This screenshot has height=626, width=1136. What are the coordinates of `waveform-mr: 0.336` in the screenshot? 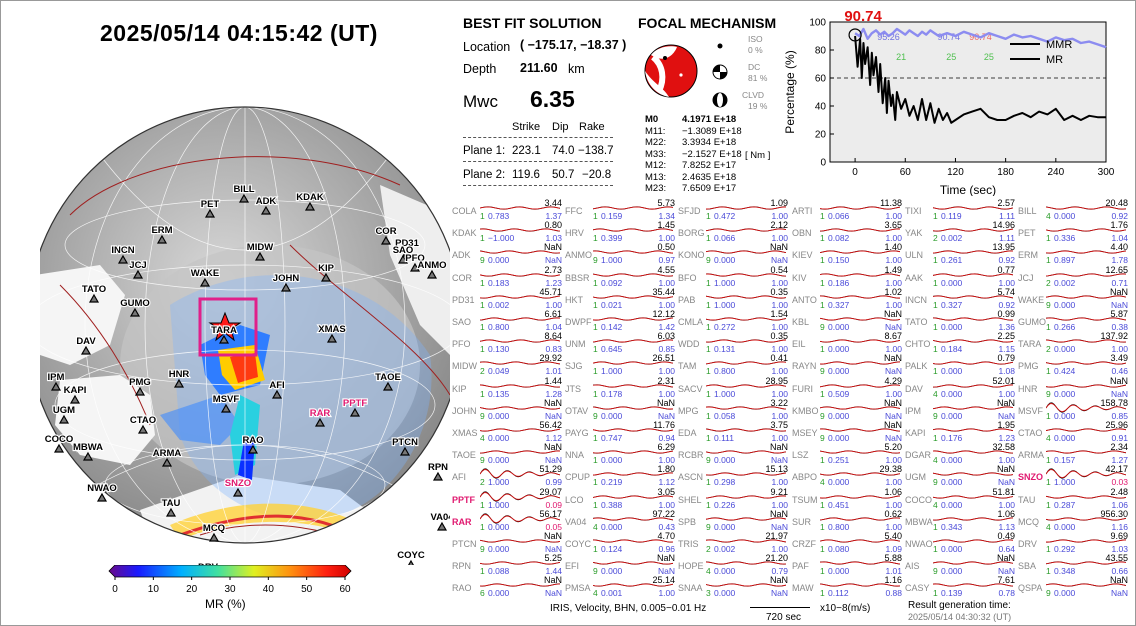 It's located at (1065, 238).